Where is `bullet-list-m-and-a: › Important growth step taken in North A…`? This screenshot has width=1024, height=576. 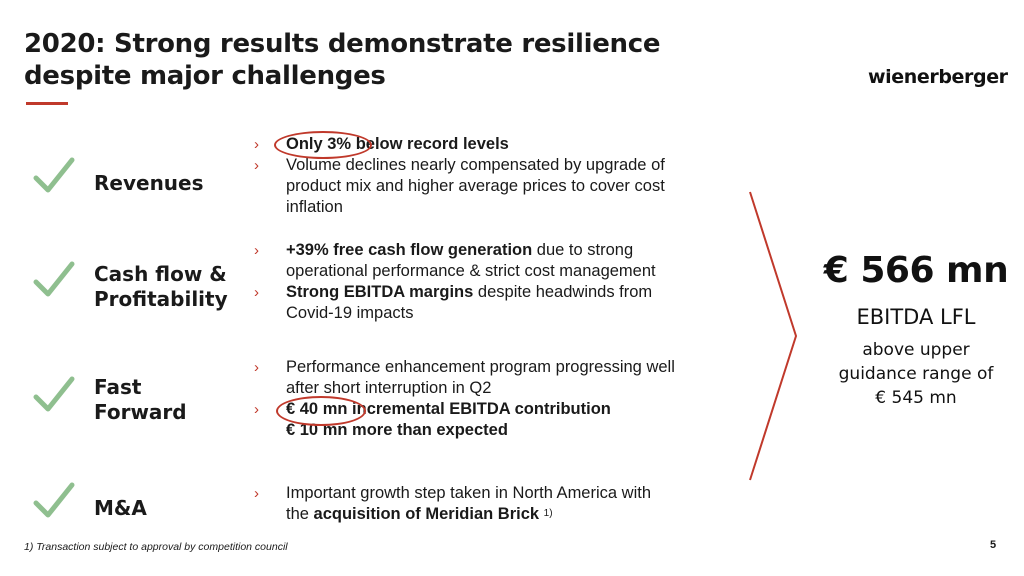
bullet-list-m-and-a: › Important growth step taken in North A… is located at coordinates (489, 504).